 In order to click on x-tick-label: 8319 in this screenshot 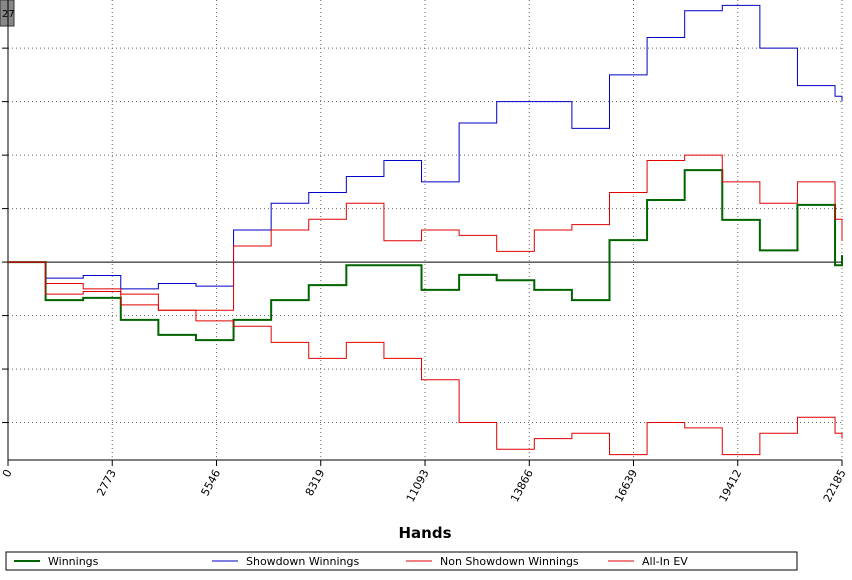, I will do `click(315, 482)`.